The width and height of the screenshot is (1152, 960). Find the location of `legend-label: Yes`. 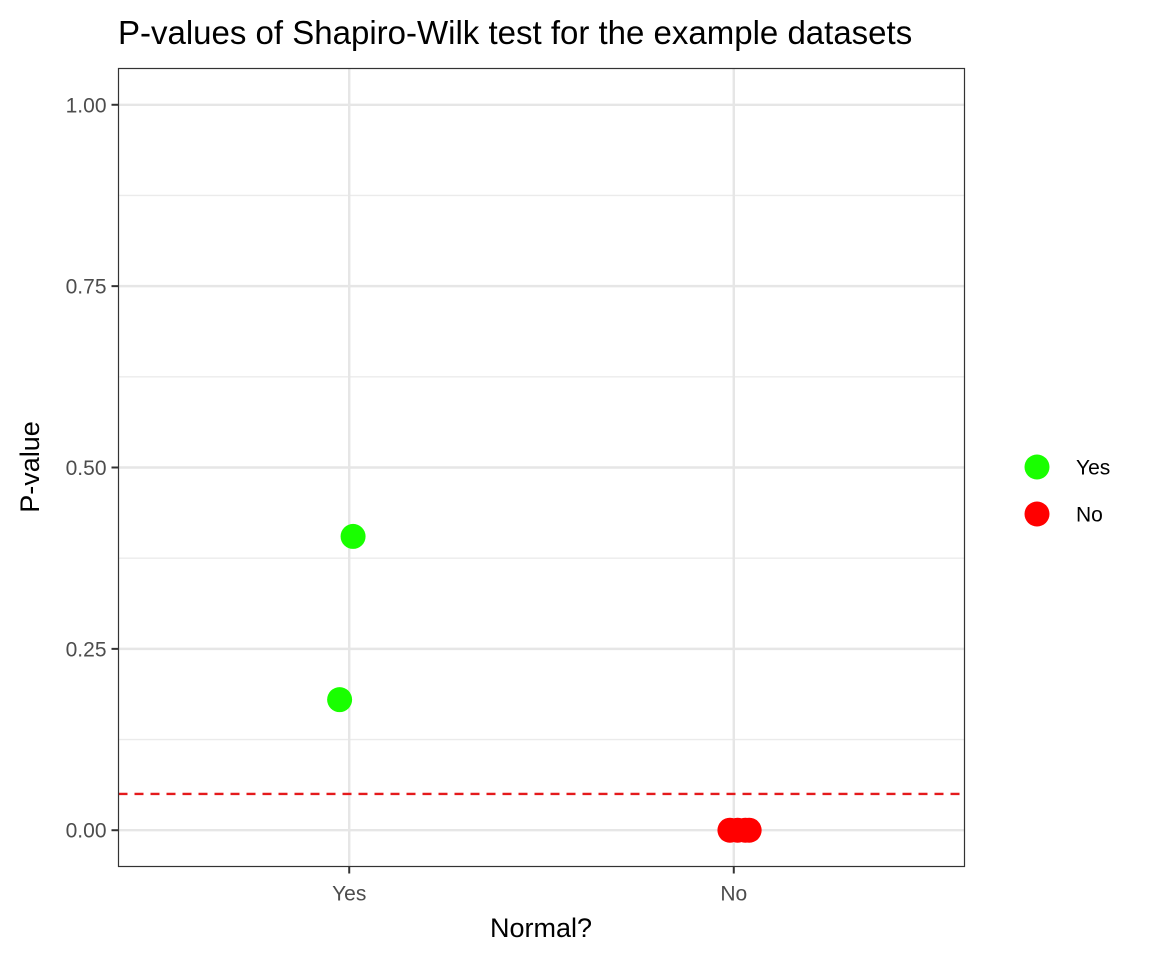

legend-label: Yes is located at coordinates (1093, 468).